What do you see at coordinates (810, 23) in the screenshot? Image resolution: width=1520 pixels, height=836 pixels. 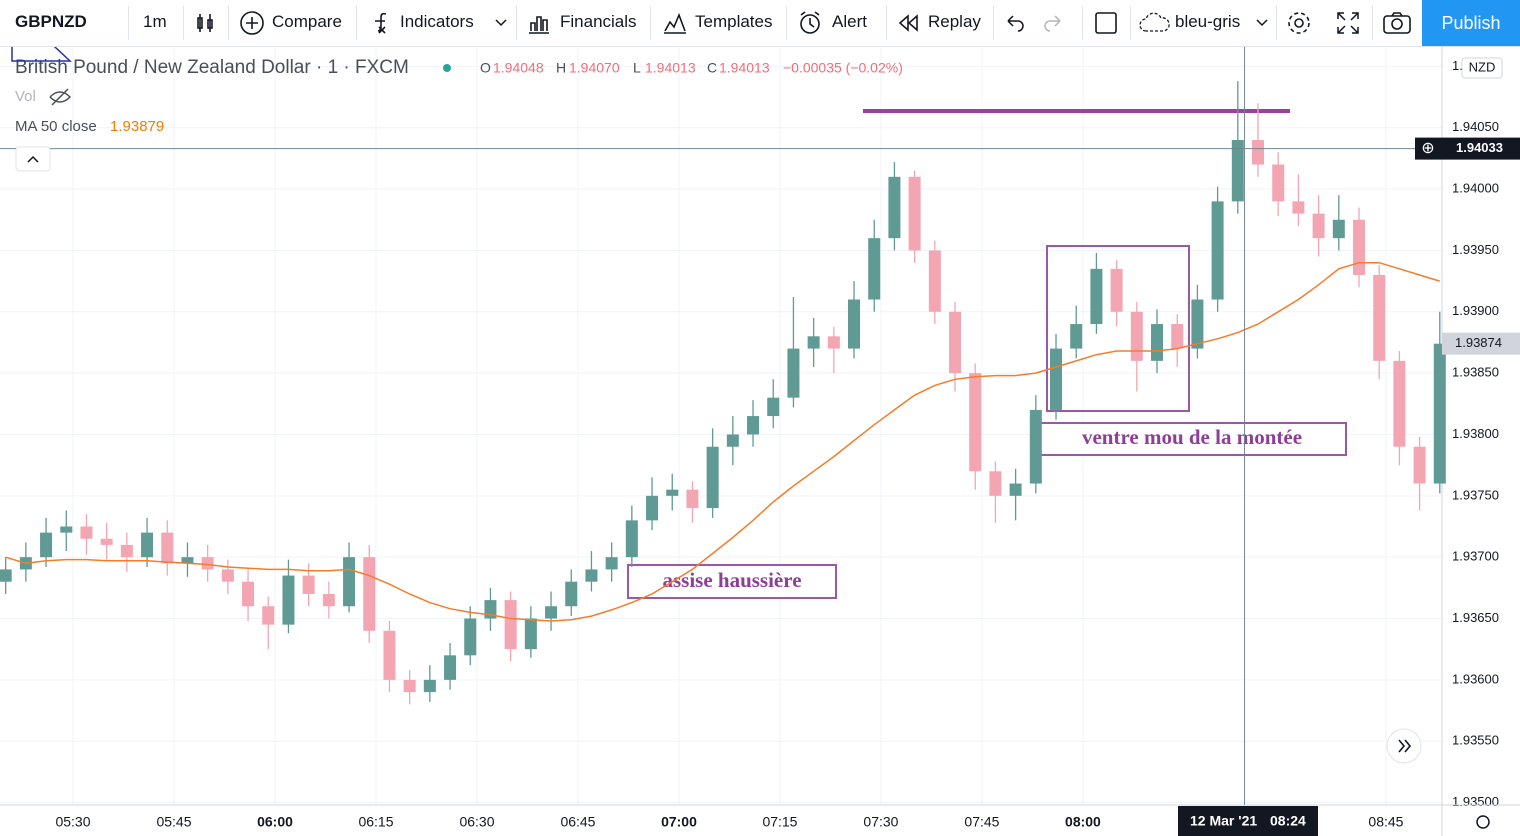 I see `alert-icon` at bounding box center [810, 23].